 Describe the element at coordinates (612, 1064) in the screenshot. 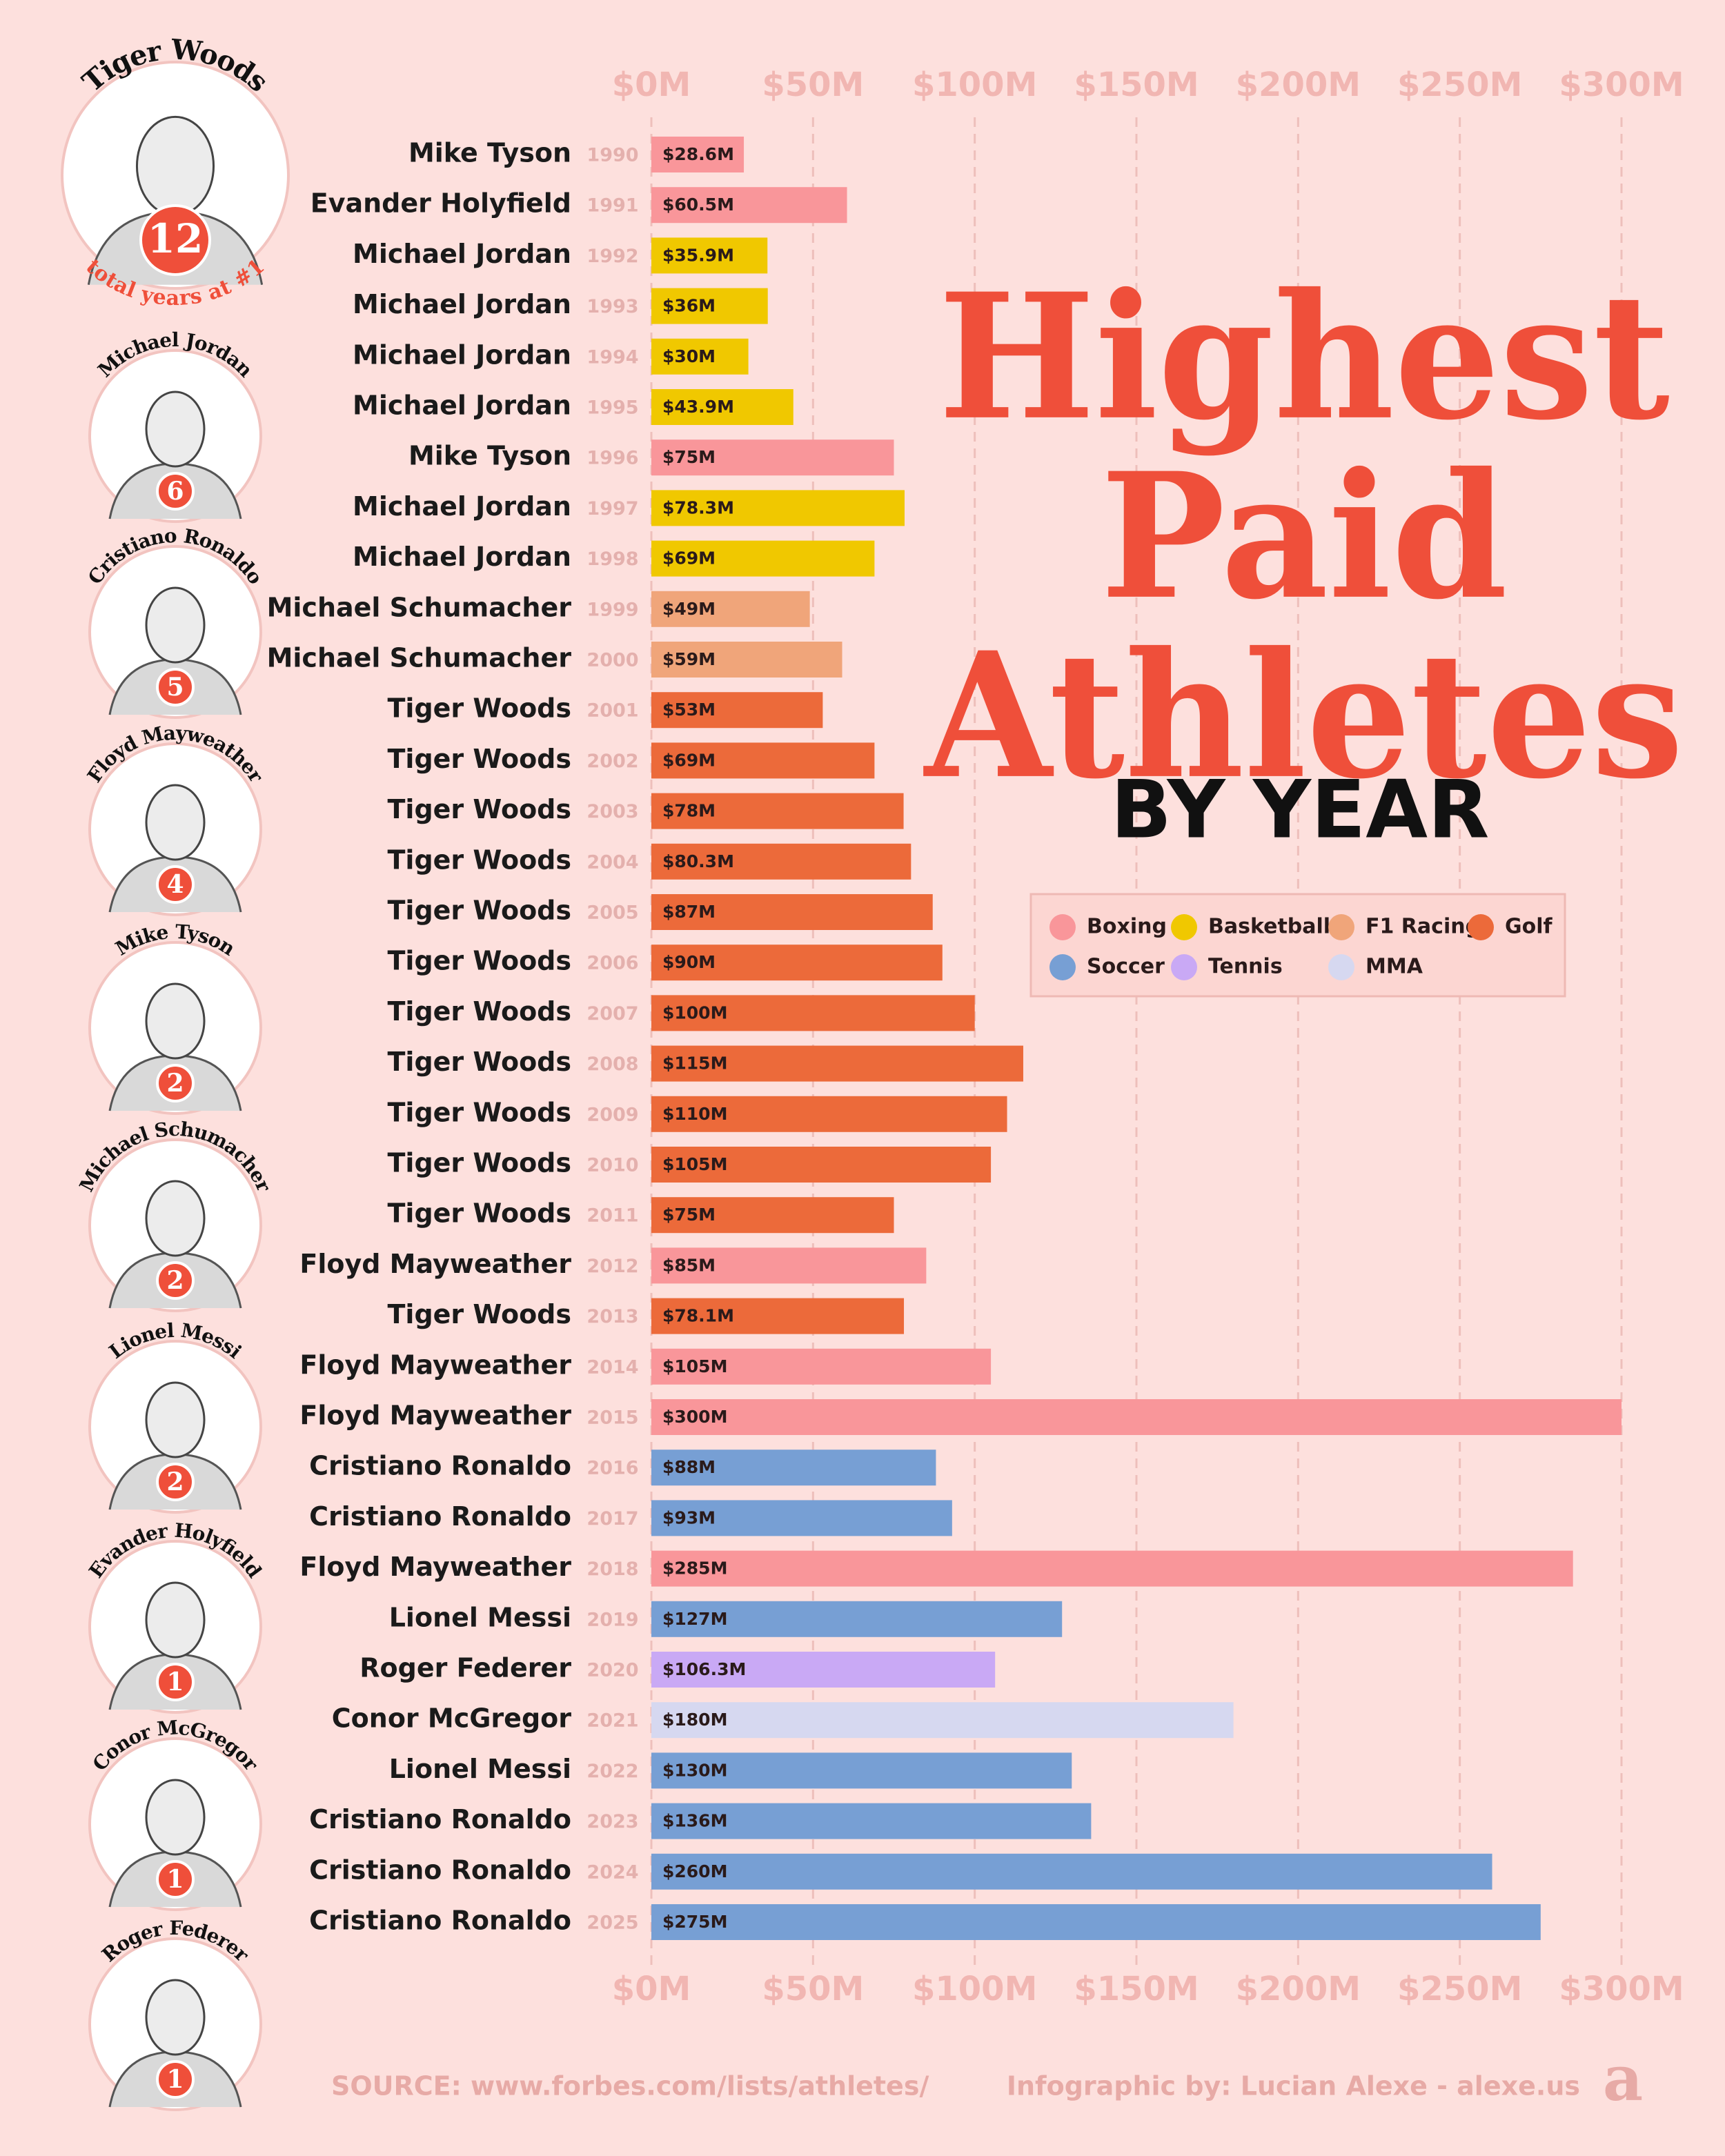

I see `year-label: 2008` at that location.